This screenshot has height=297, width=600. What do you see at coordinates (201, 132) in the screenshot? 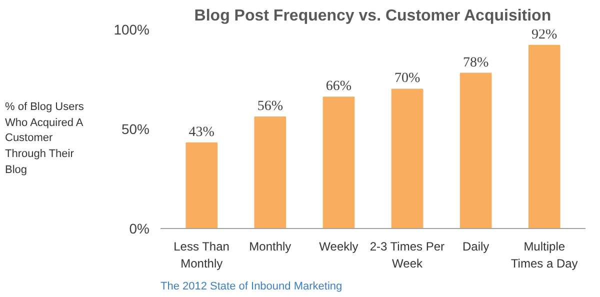
I see `data-label: 43%` at bounding box center [201, 132].